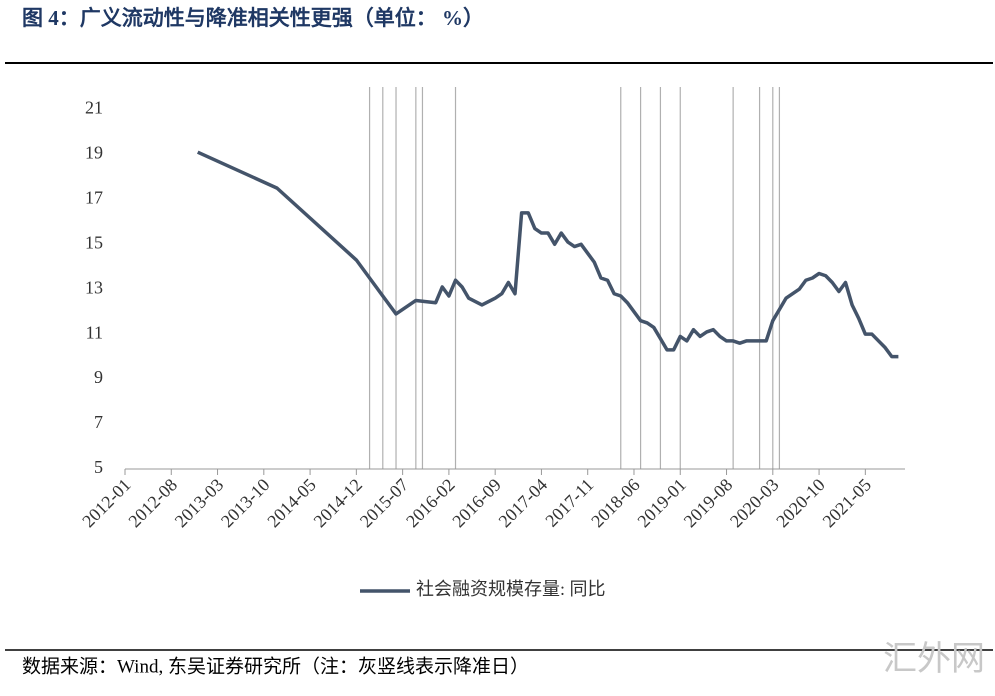 This screenshot has height=696, width=995. Describe the element at coordinates (430, 503) in the screenshot. I see `x-tick-label: 2016-02` at that location.